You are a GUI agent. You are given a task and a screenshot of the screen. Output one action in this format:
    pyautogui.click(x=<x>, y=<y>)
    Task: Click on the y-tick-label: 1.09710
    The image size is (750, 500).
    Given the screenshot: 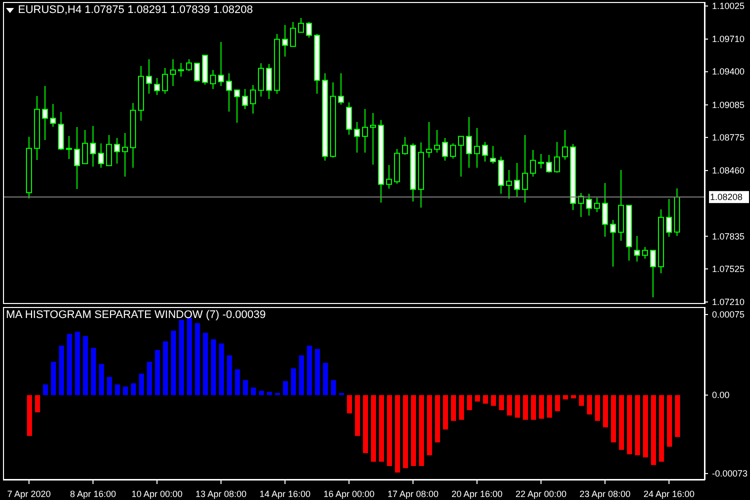 What is the action you would take?
    pyautogui.click(x=728, y=39)
    